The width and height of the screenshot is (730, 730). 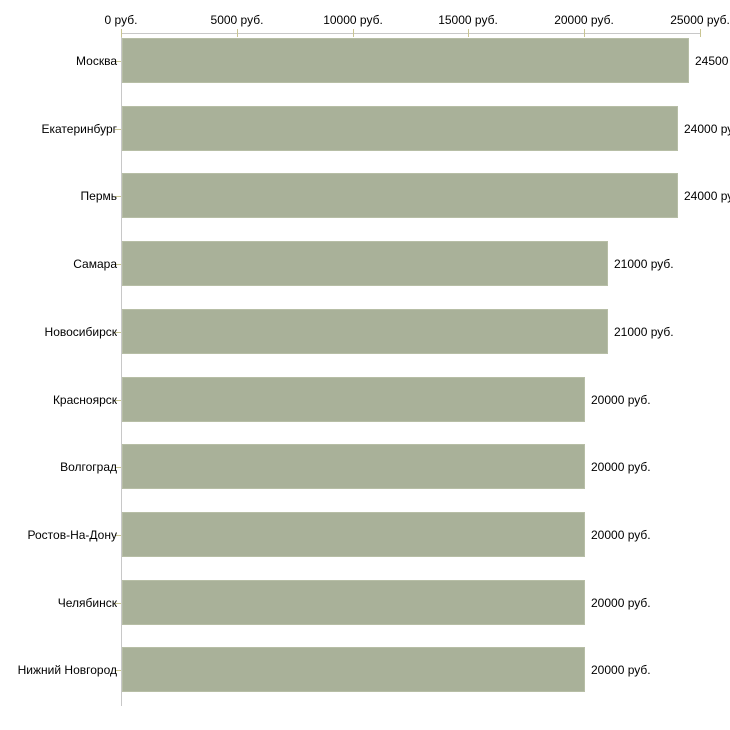 I want to click on category-label: Самара, so click(x=95, y=264).